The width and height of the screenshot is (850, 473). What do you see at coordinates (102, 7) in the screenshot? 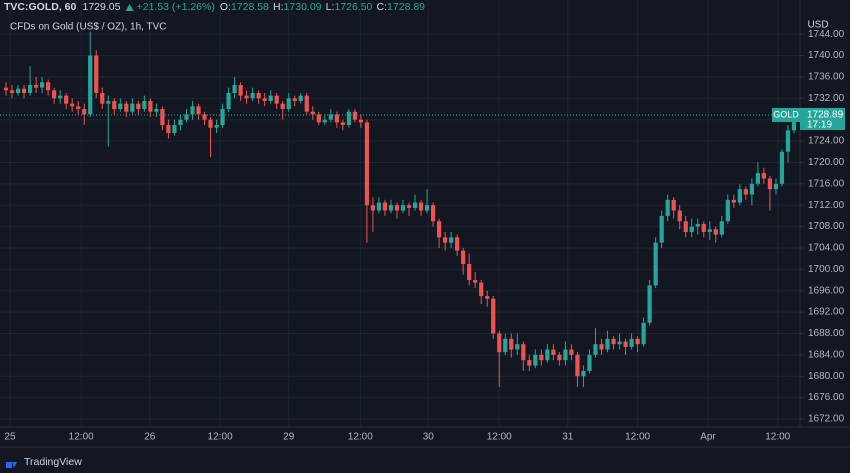
I see `last-price: 1729.05` at bounding box center [102, 7].